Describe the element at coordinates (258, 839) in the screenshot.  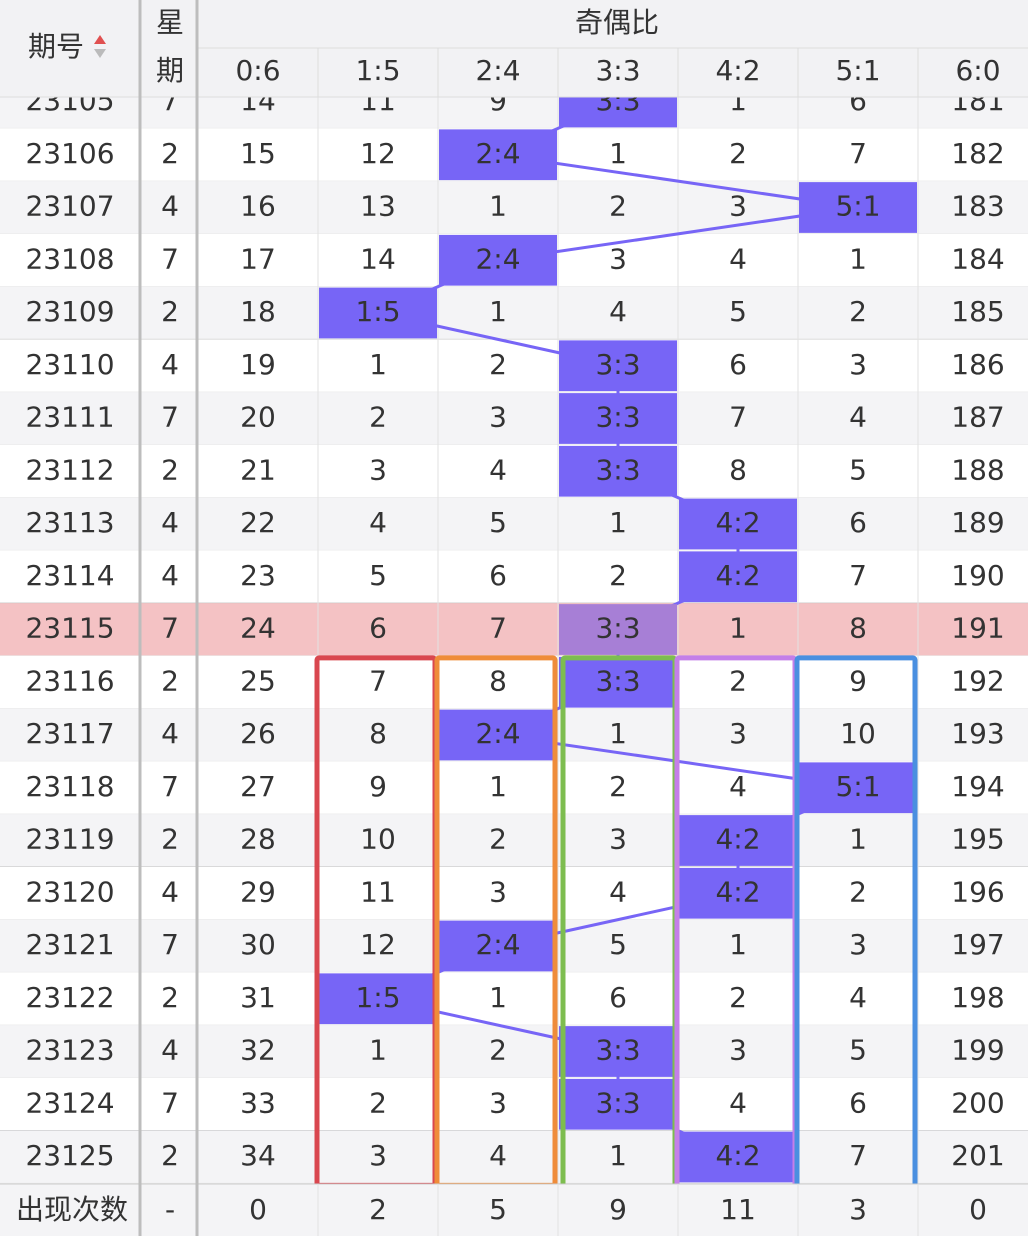
I see `miss-count: 28` at that location.